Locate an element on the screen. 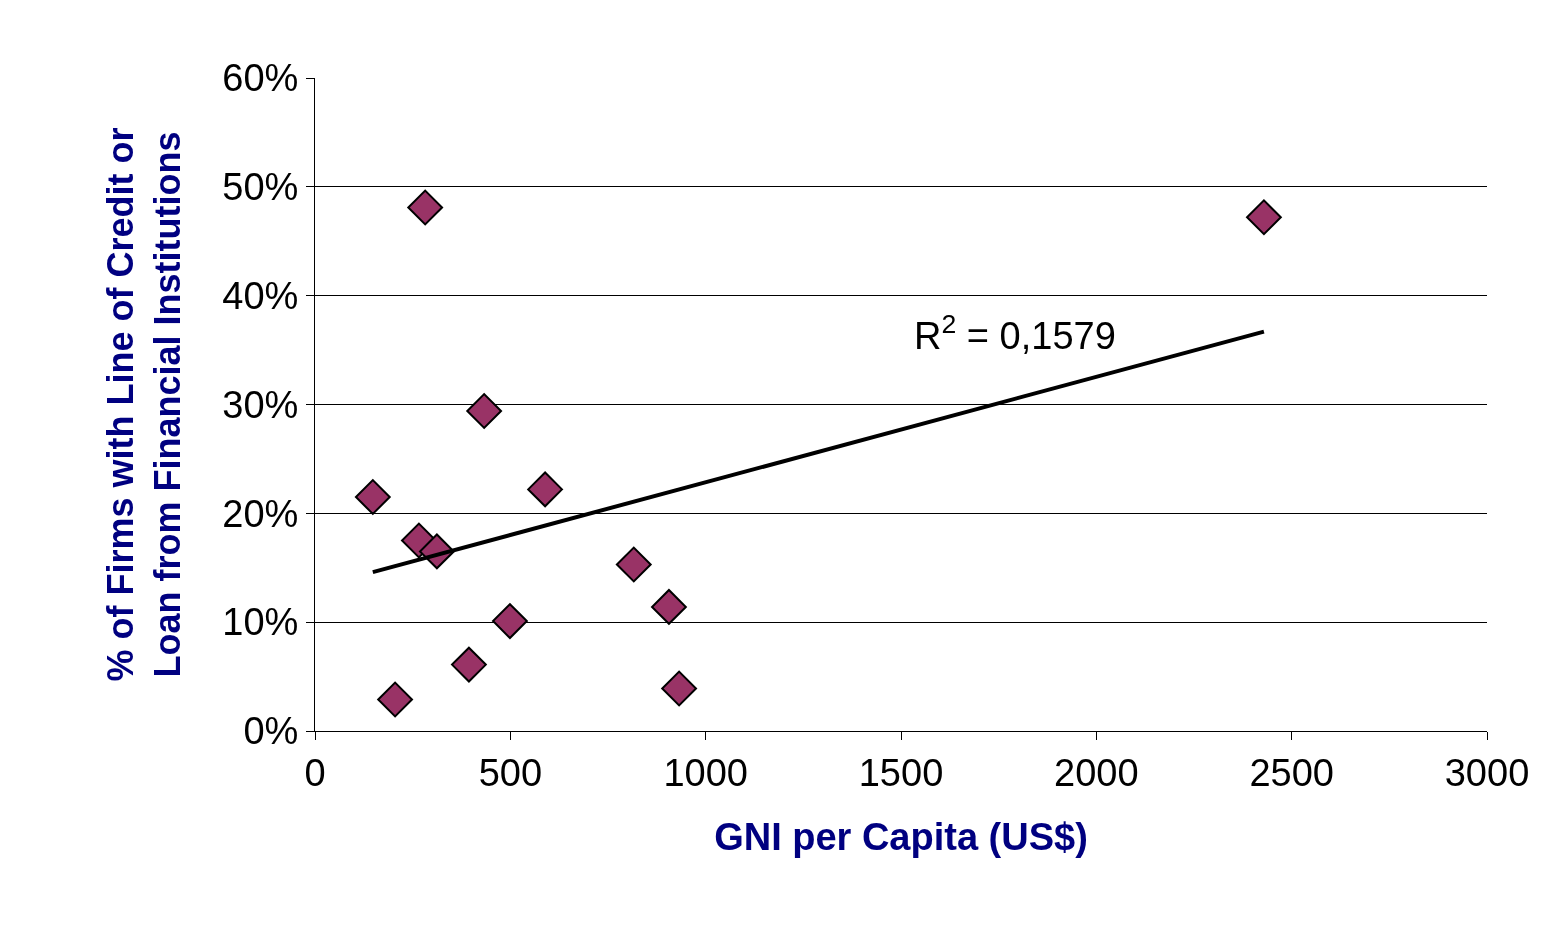 This screenshot has width=1561, height=950. x-tick-label: 0 is located at coordinates (315, 772).